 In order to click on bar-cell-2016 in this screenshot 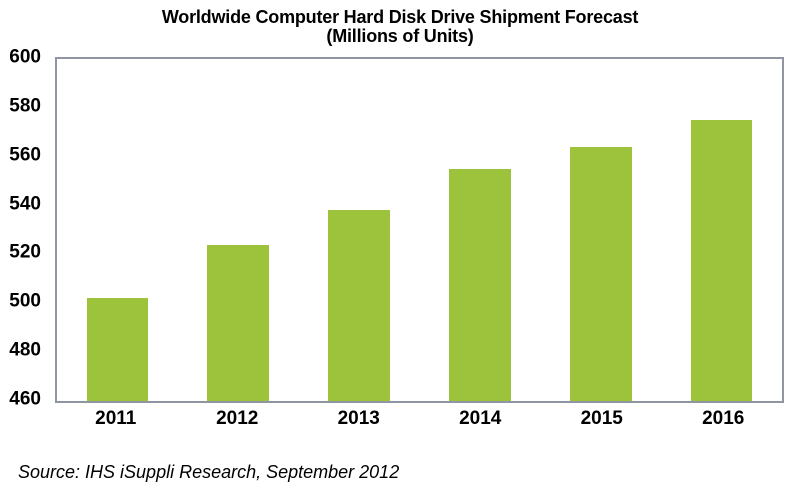, I will do `click(721, 230)`.